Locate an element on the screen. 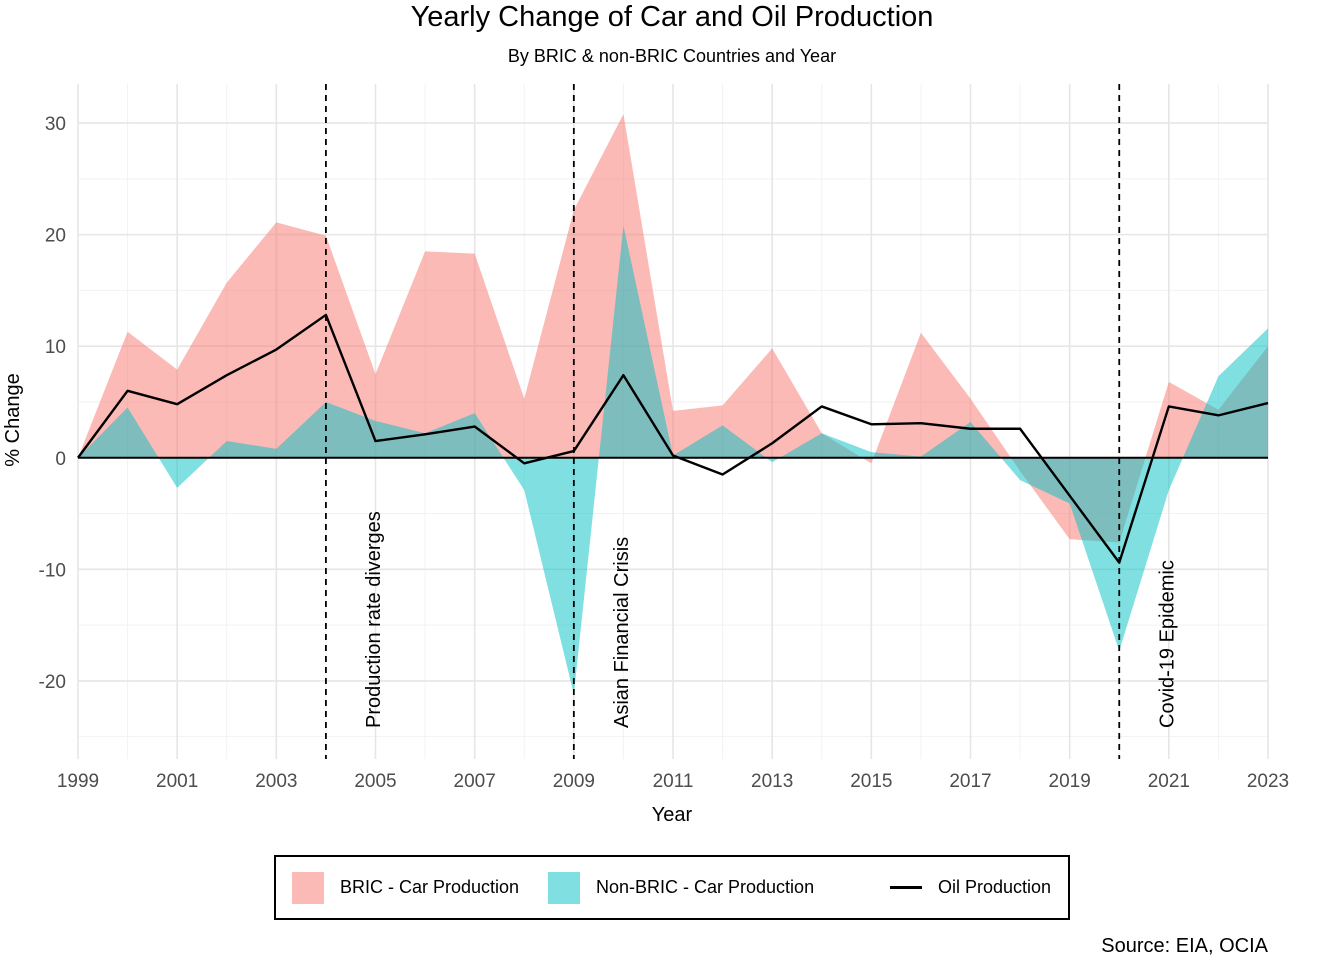  chart-subtitle: By BRIC & non-BRIC Countries and Year is located at coordinates (672, 56).